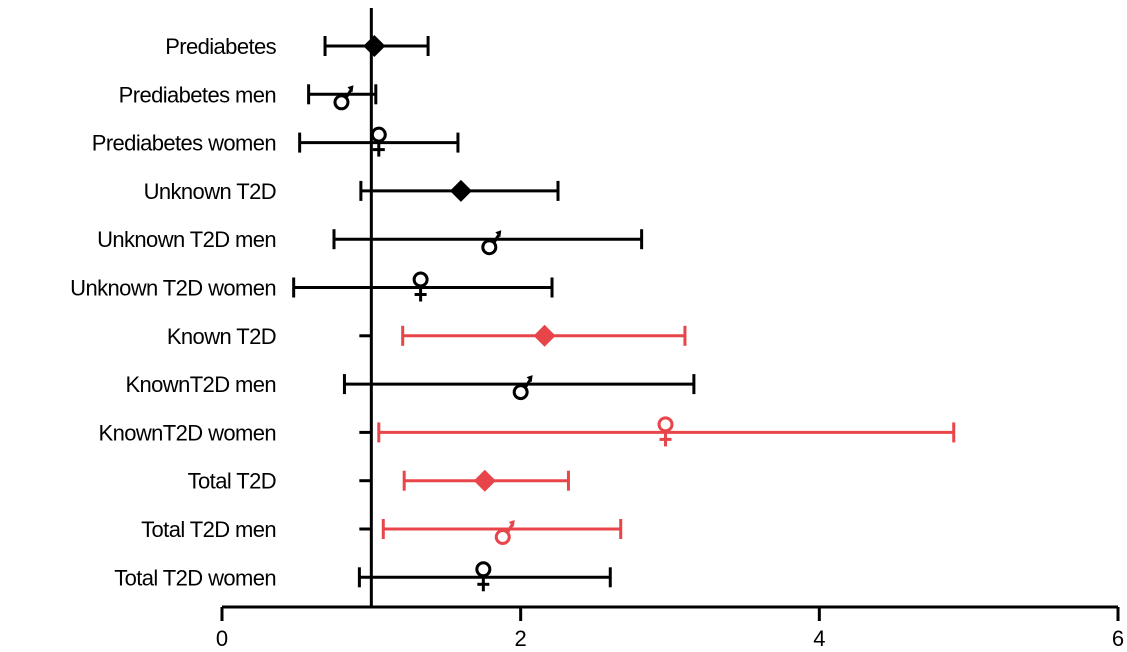 The height and width of the screenshot is (652, 1127). I want to click on forest-row: Total T2D men, so click(382, 531).